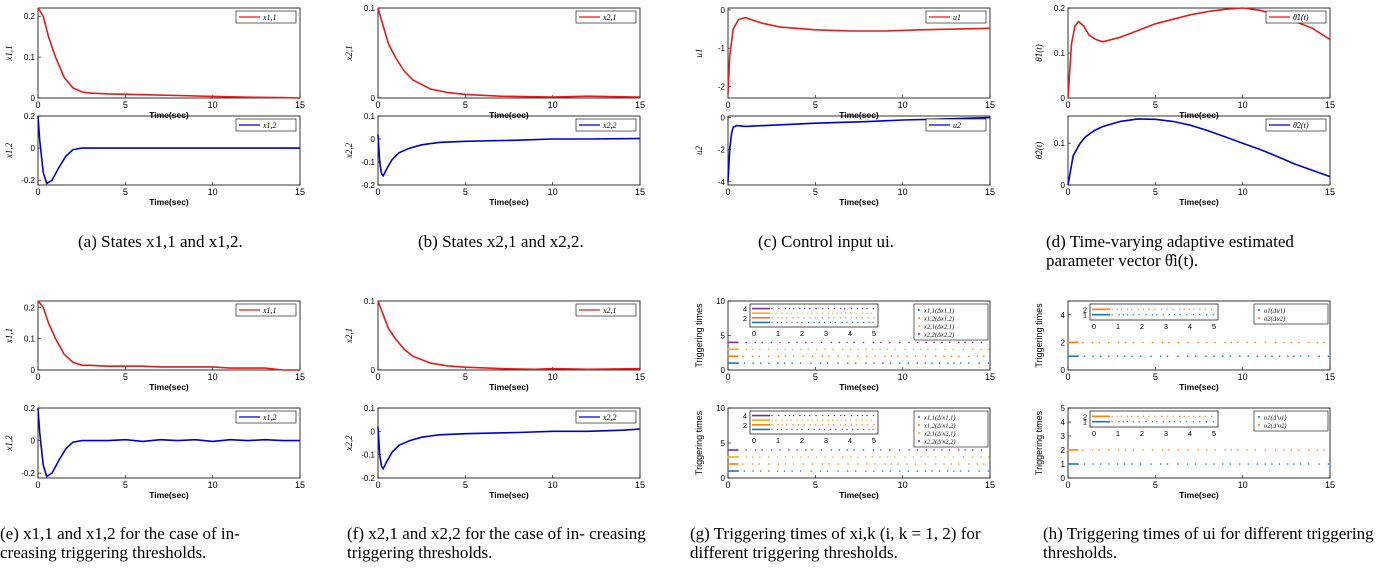 The image size is (1380, 568). What do you see at coordinates (509, 443) in the screenshot?
I see `axes-box` at bounding box center [509, 443].